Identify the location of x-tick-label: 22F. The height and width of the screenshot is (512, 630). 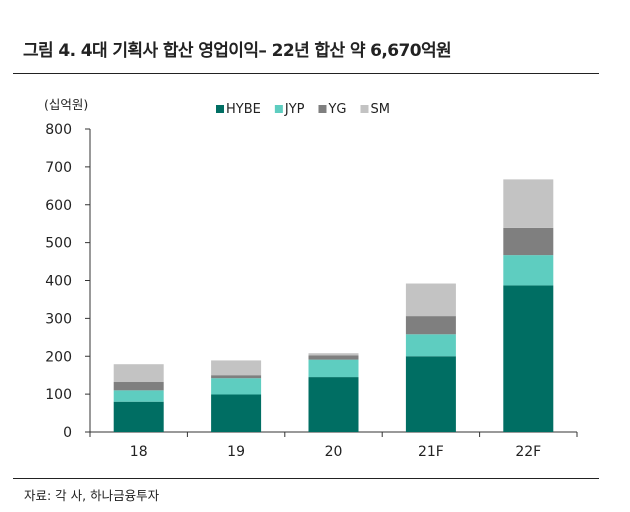
(528, 452).